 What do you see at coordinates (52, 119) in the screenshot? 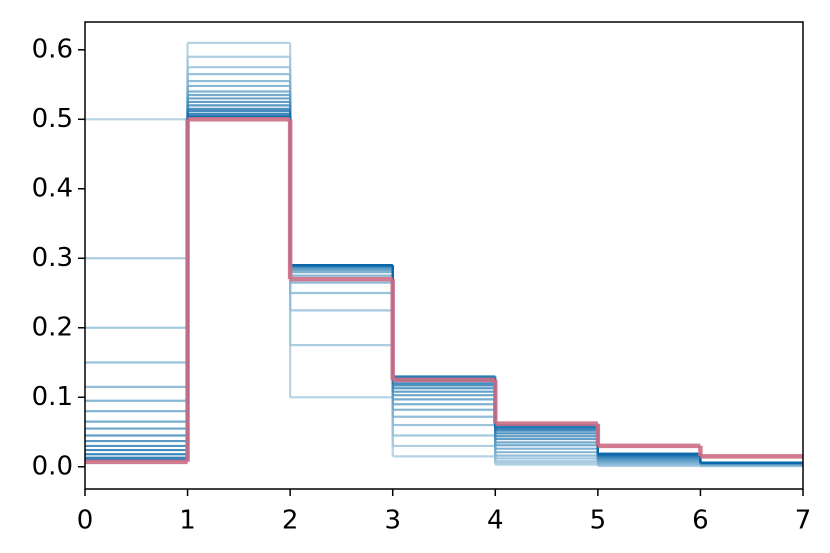
I see `y-tick-label: 0.5` at bounding box center [52, 119].